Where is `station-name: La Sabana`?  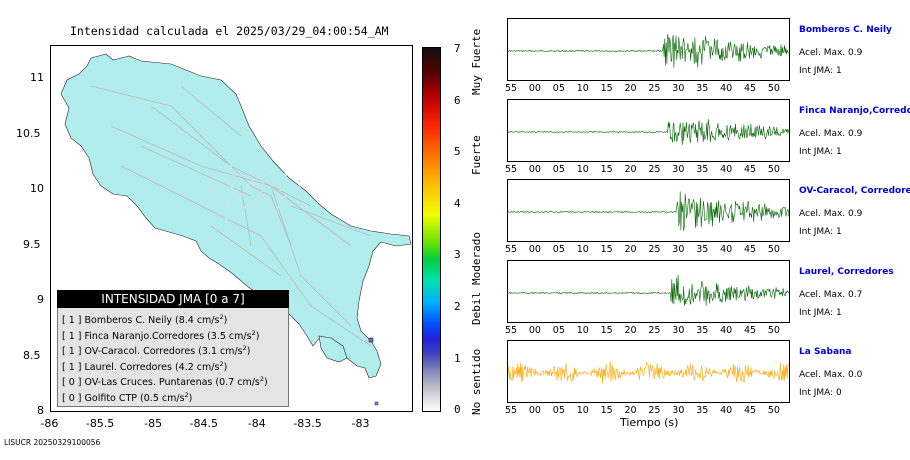 station-name: La Sabana is located at coordinates (825, 352).